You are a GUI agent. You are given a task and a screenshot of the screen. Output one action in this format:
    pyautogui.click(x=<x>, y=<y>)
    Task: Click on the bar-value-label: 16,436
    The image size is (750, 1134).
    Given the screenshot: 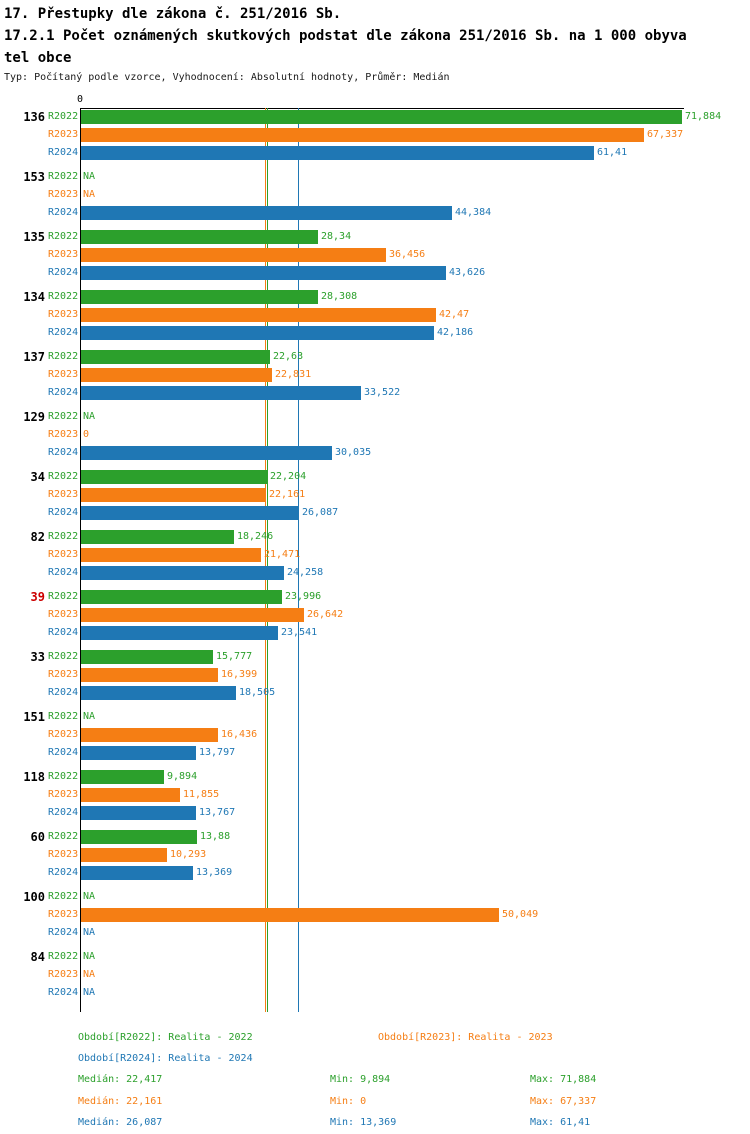 What is the action you would take?
    pyautogui.click(x=239, y=734)
    